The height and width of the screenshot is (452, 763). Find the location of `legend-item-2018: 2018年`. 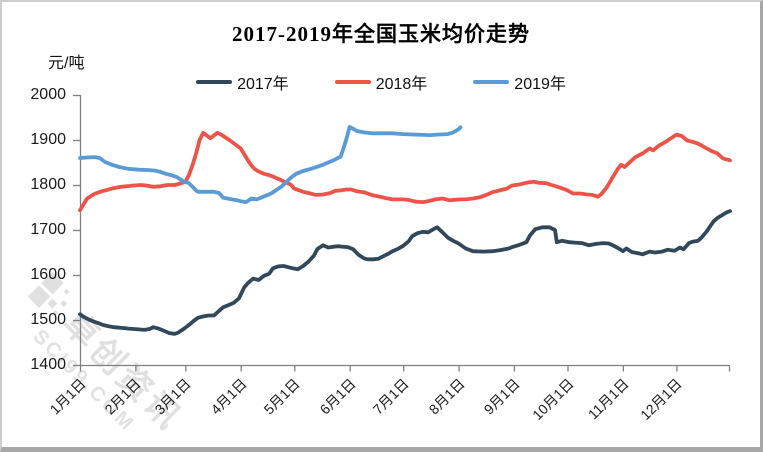

legend-item-2018: 2018年 is located at coordinates (381, 82).